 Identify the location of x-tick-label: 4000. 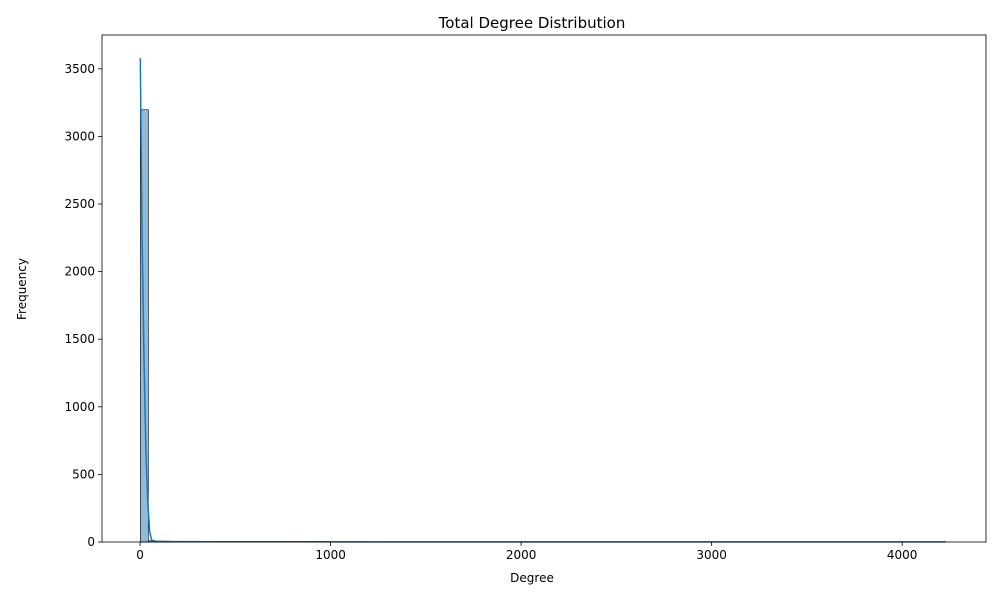
(902, 555).